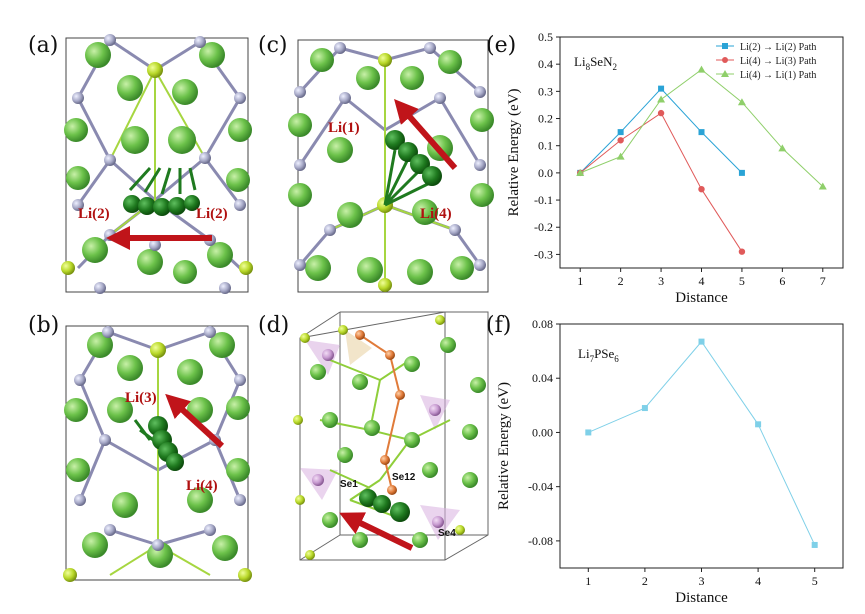 The image size is (865, 614). Describe the element at coordinates (545, 173) in the screenshot. I see `y-tick-label: 0.0` at that location.